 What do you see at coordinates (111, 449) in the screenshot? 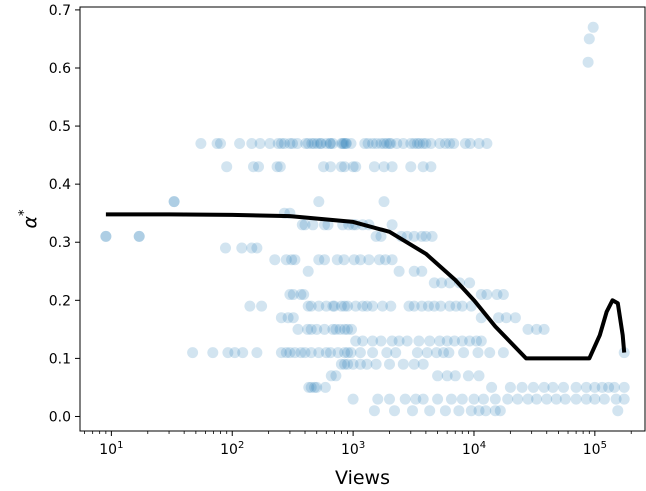
I see `x-tick-label: 10¹` at bounding box center [111, 449].